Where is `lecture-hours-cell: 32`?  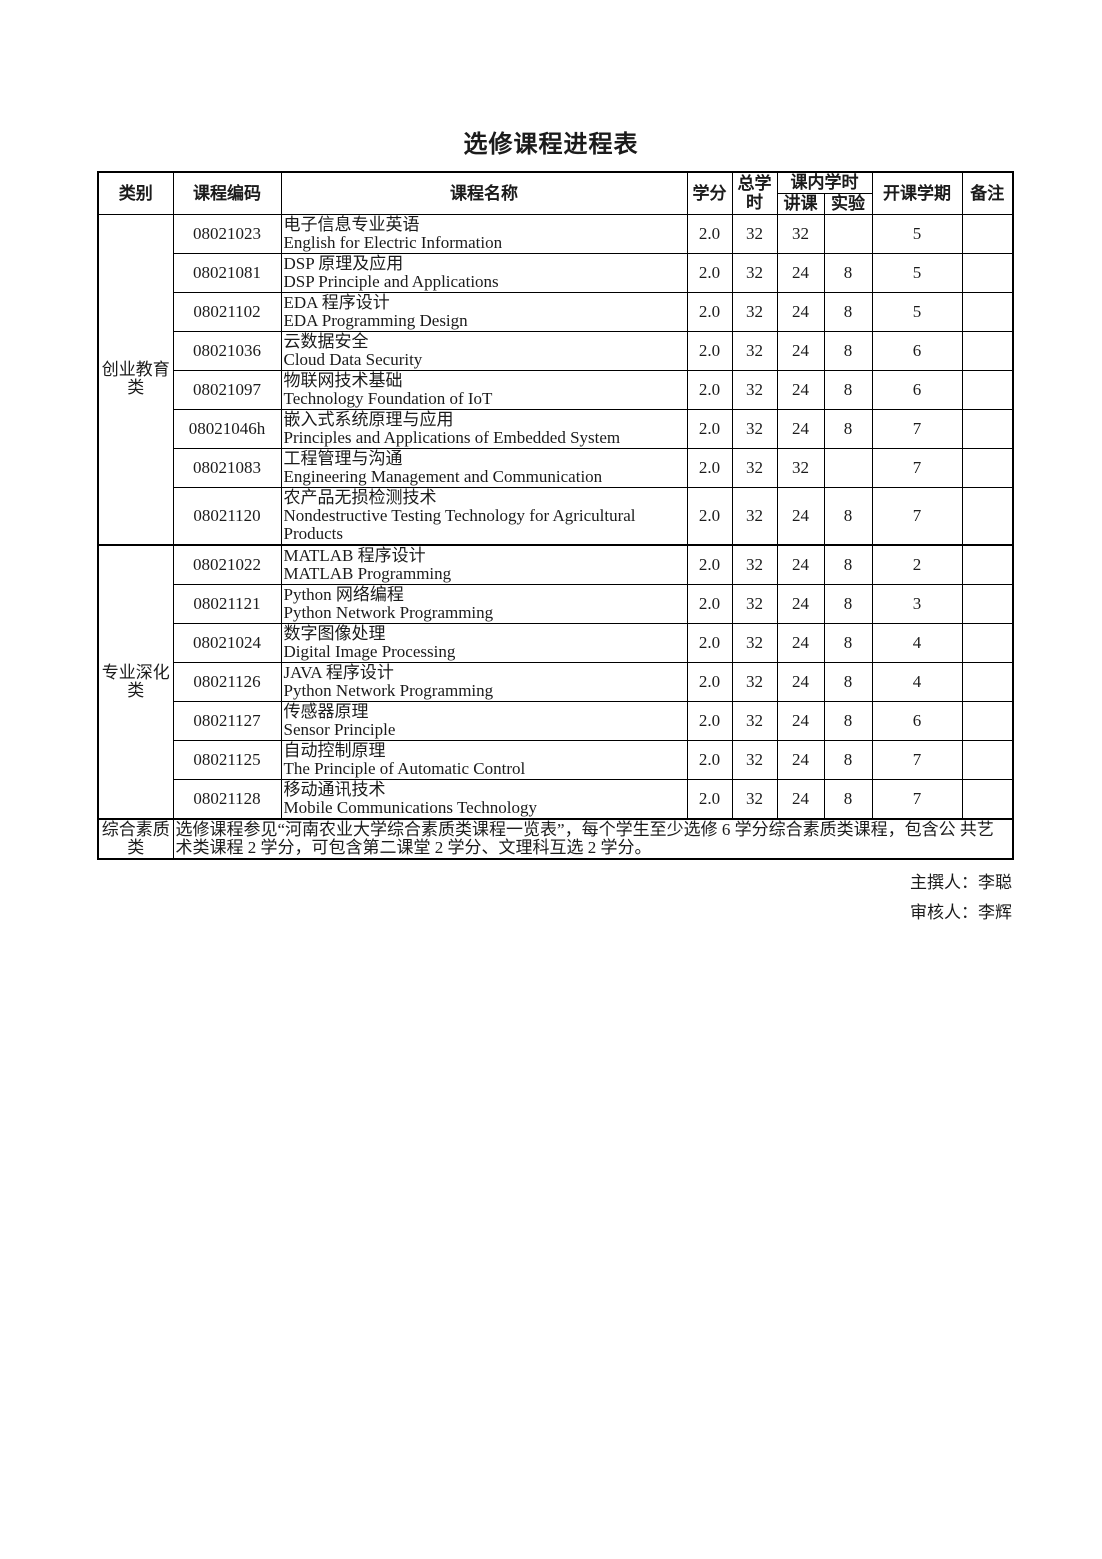 lecture-hours-cell: 32 is located at coordinates (800, 233).